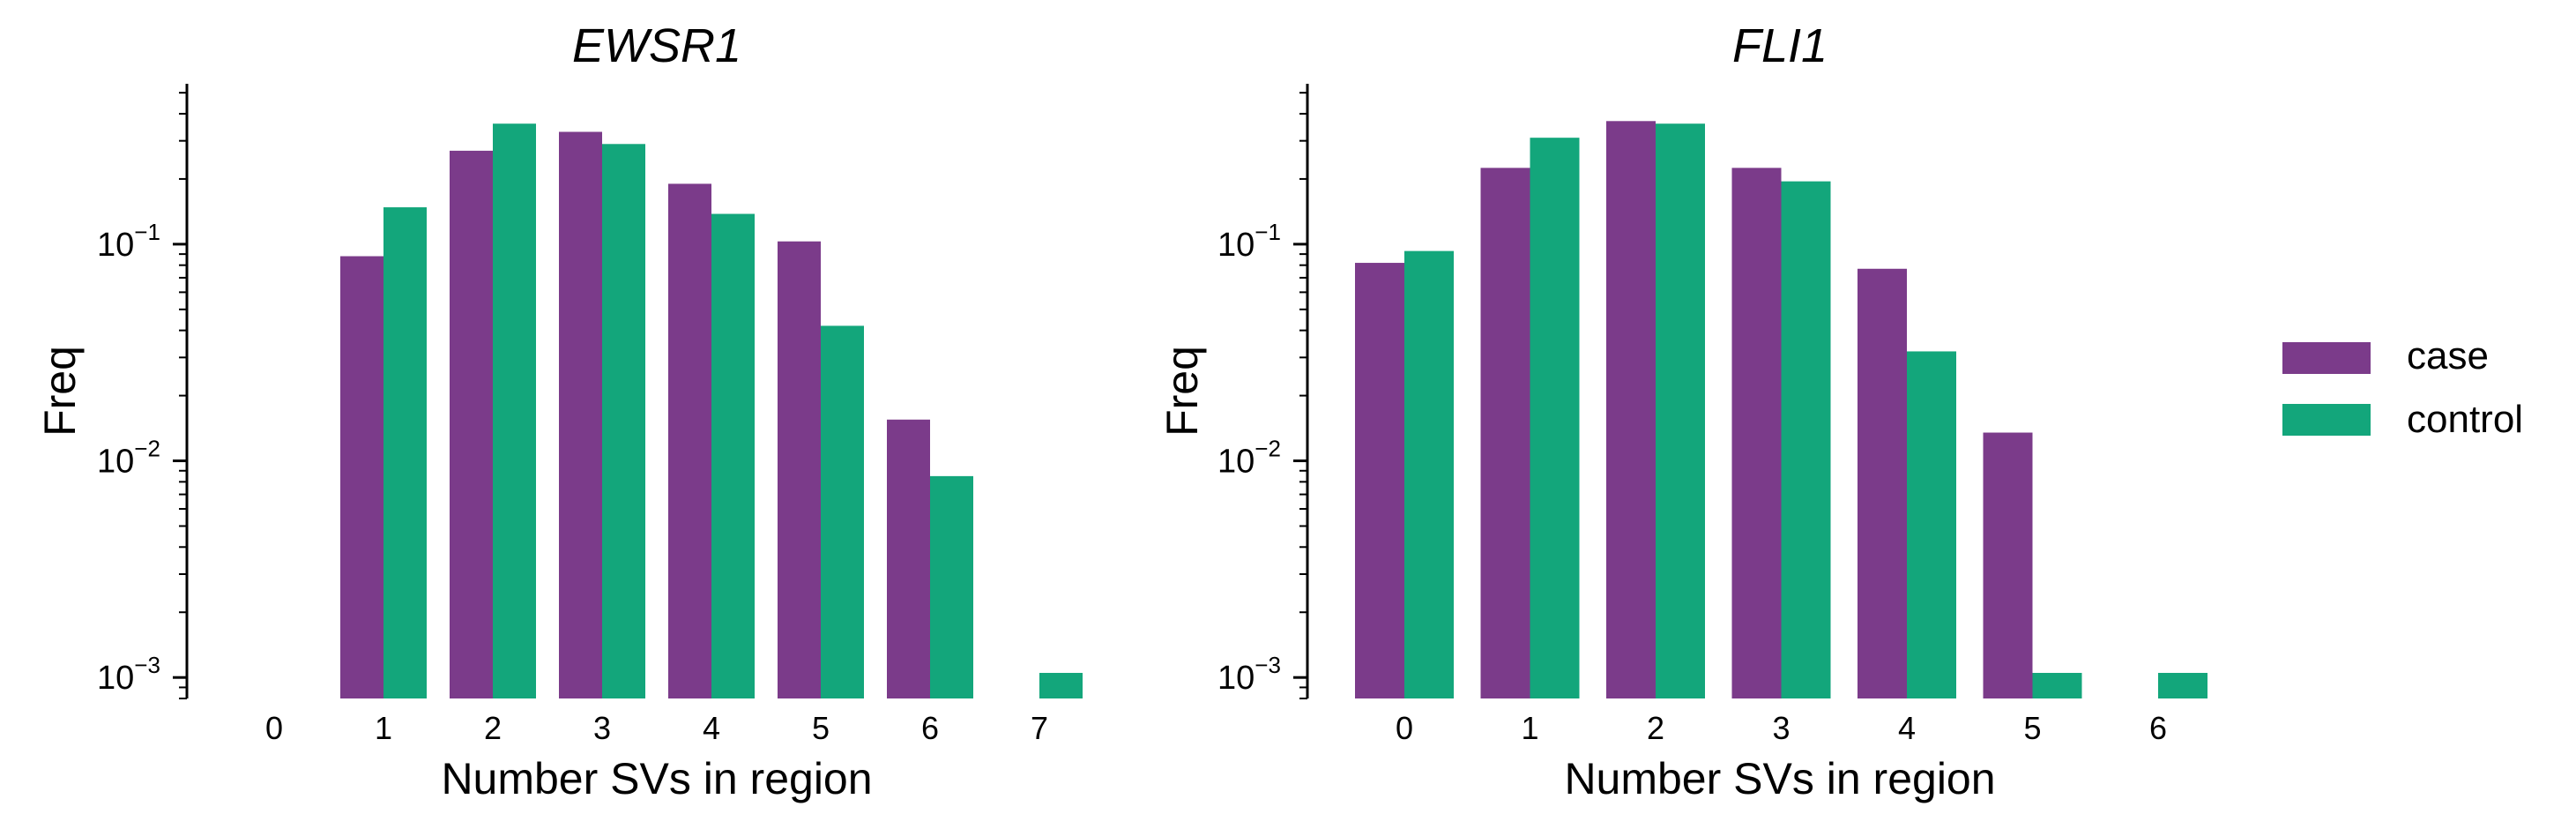 Image resolution: width=2576 pixels, height=829 pixels. I want to click on legend-swatch-control, so click(2326, 420).